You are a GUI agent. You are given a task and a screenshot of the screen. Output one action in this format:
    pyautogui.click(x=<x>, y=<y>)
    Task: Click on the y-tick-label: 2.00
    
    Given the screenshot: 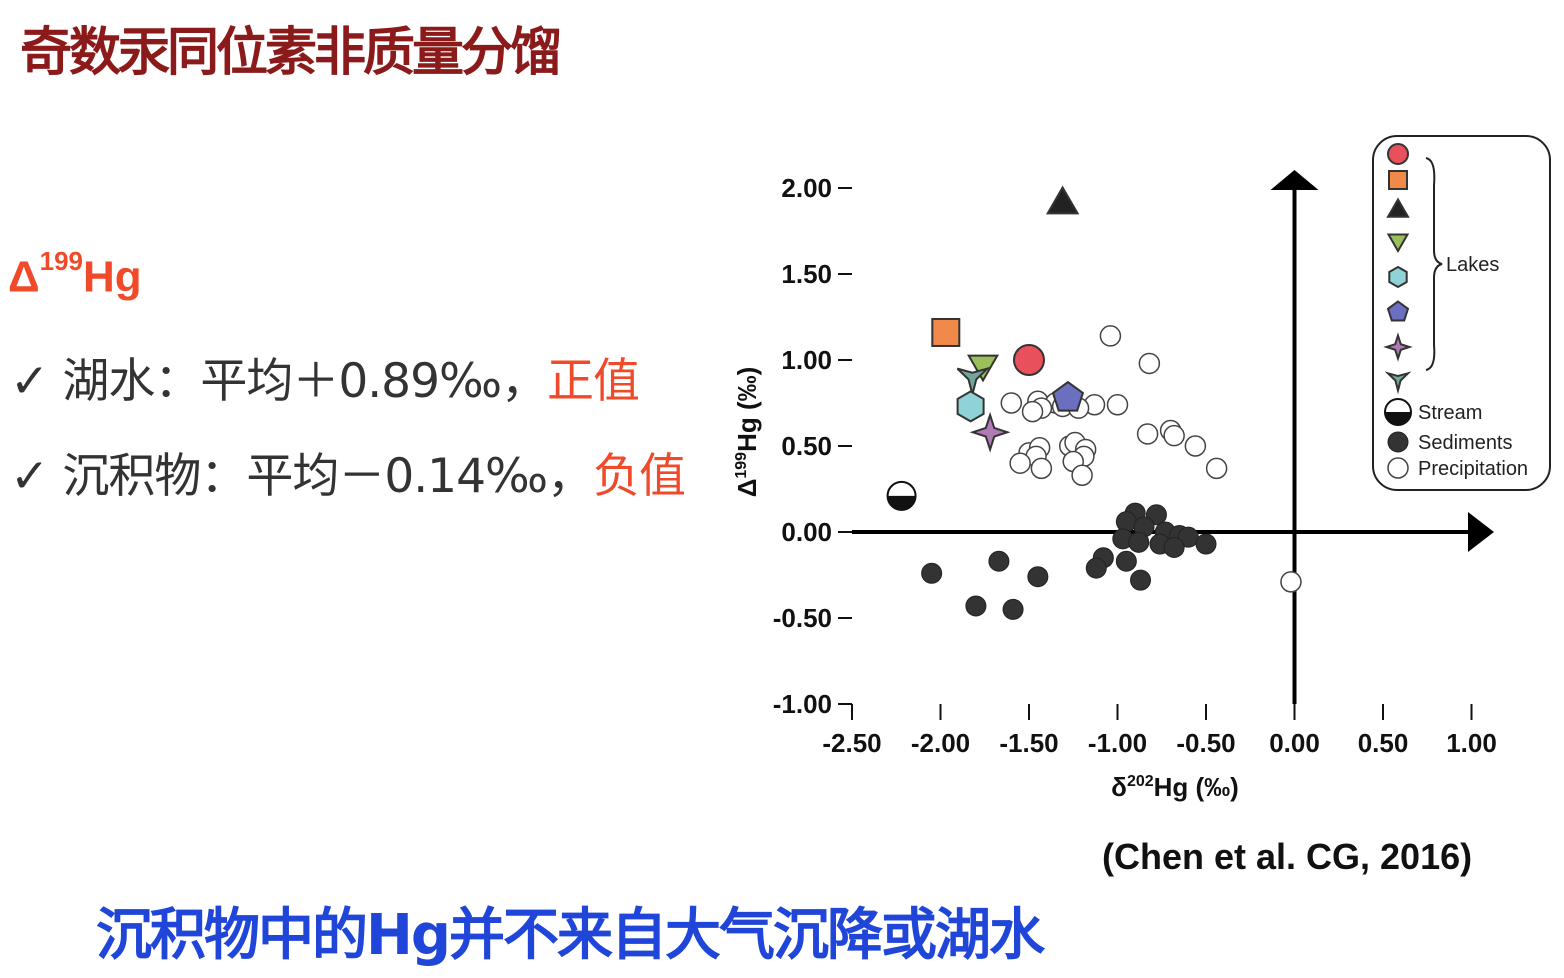 What is the action you would take?
    pyautogui.click(x=806, y=188)
    